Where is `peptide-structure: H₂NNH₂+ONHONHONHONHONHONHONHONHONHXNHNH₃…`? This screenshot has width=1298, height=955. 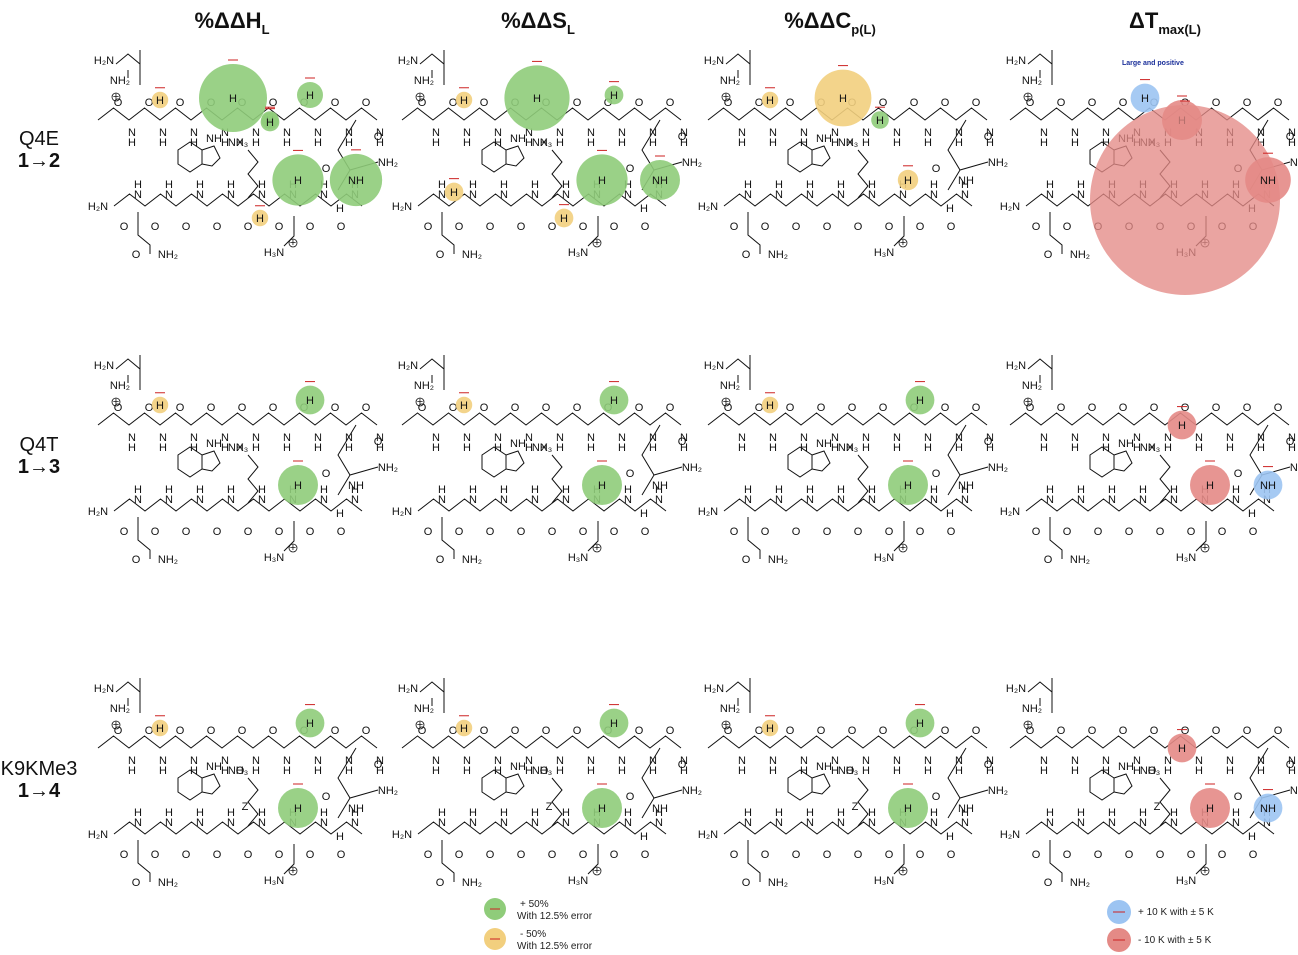 peptide-structure: H₂NNH₂+ONHONHONHONHONHONHONHONHONHXNHNH₃… is located at coordinates (547, 155).